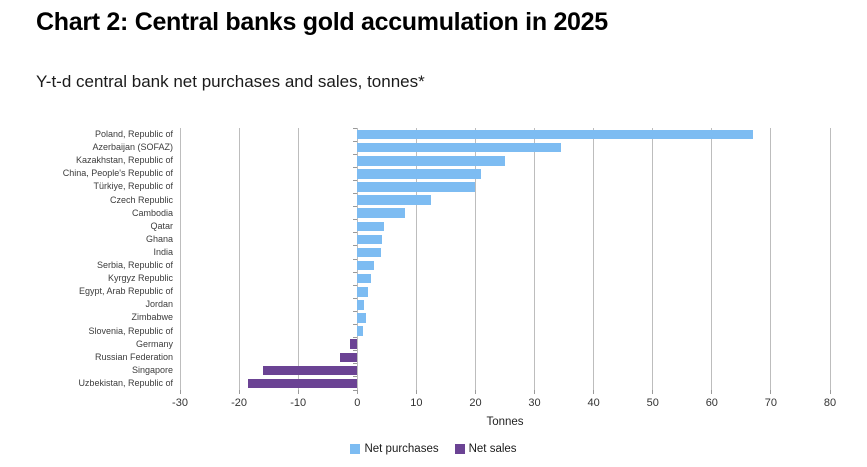 This screenshot has height=467, width=867. Describe the element at coordinates (830, 403) in the screenshot. I see `x-tick-label: 80` at that location.